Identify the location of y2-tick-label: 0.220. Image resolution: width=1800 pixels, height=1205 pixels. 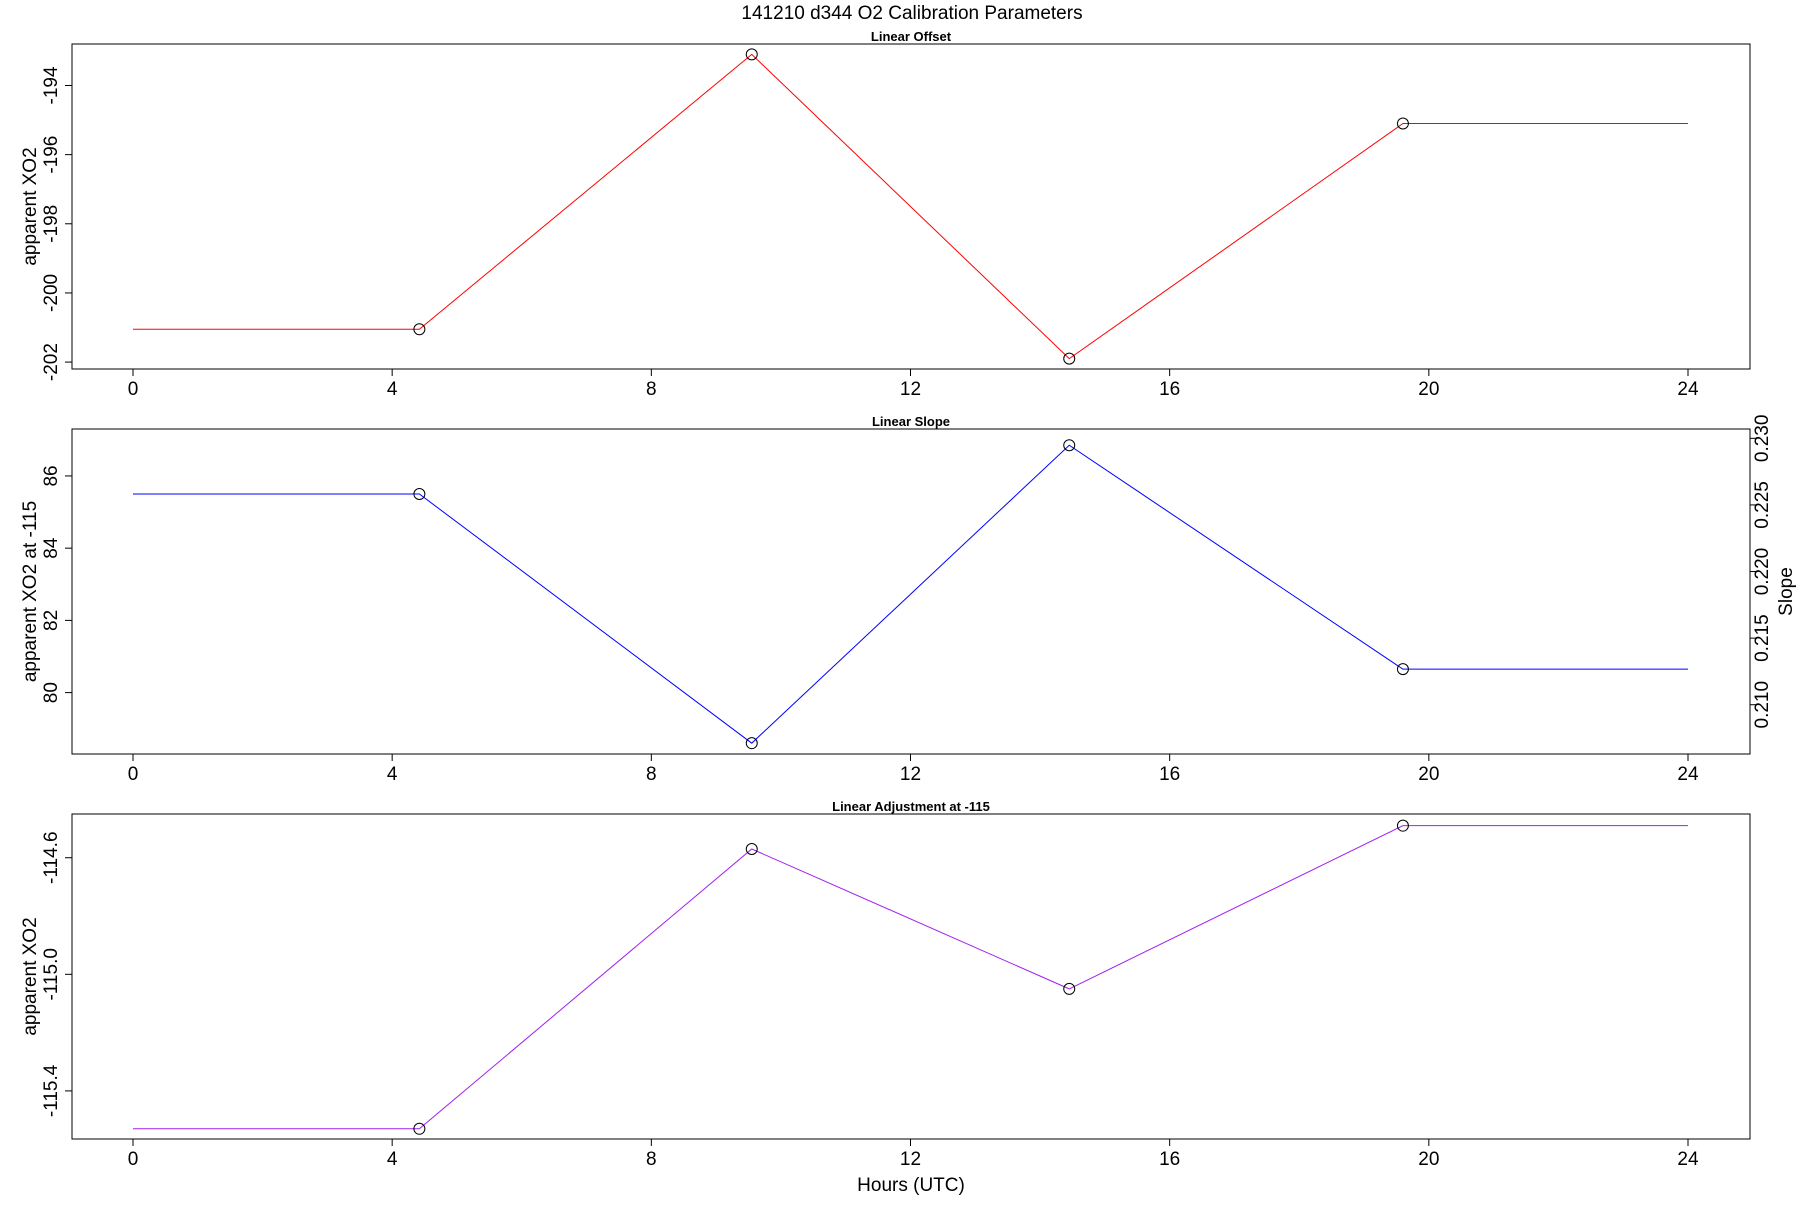
(1762, 572).